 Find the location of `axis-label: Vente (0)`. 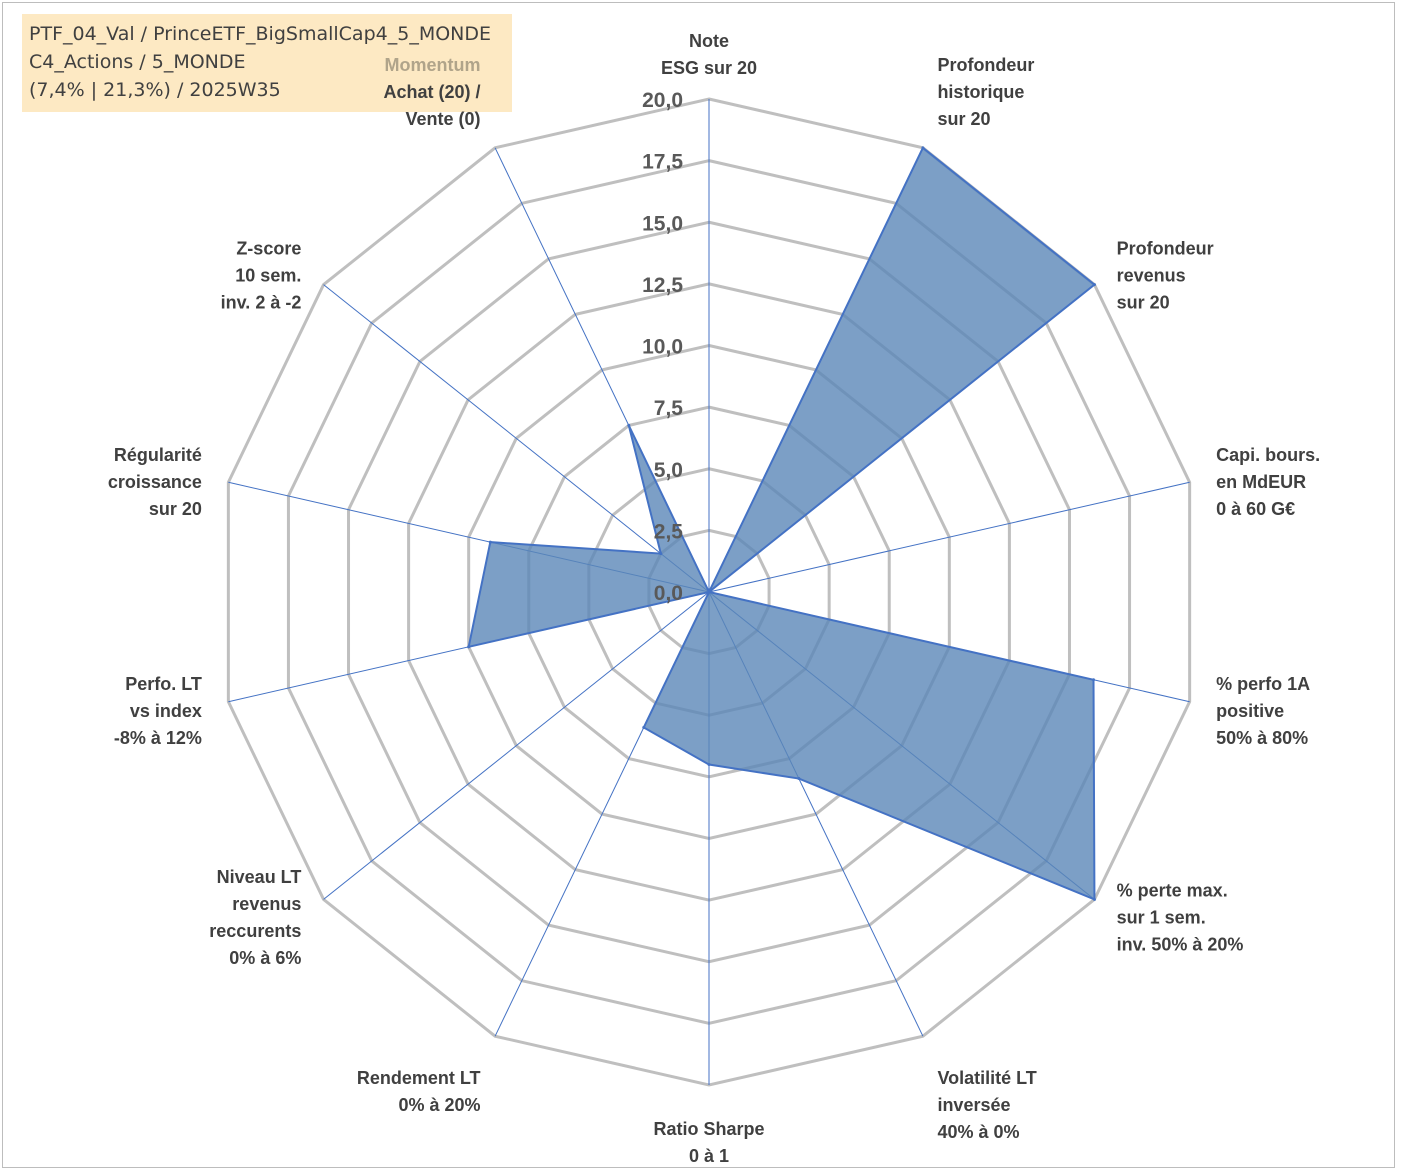

axis-label: Vente (0) is located at coordinates (443, 119).